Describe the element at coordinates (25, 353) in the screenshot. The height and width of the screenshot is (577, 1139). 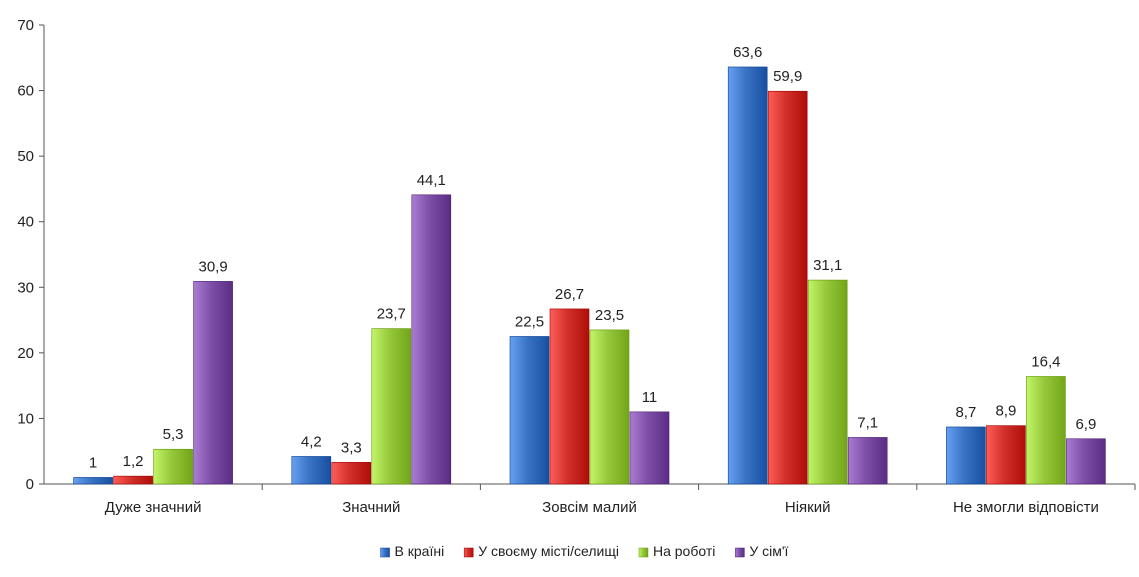
I see `y-tick-label: 20` at that location.